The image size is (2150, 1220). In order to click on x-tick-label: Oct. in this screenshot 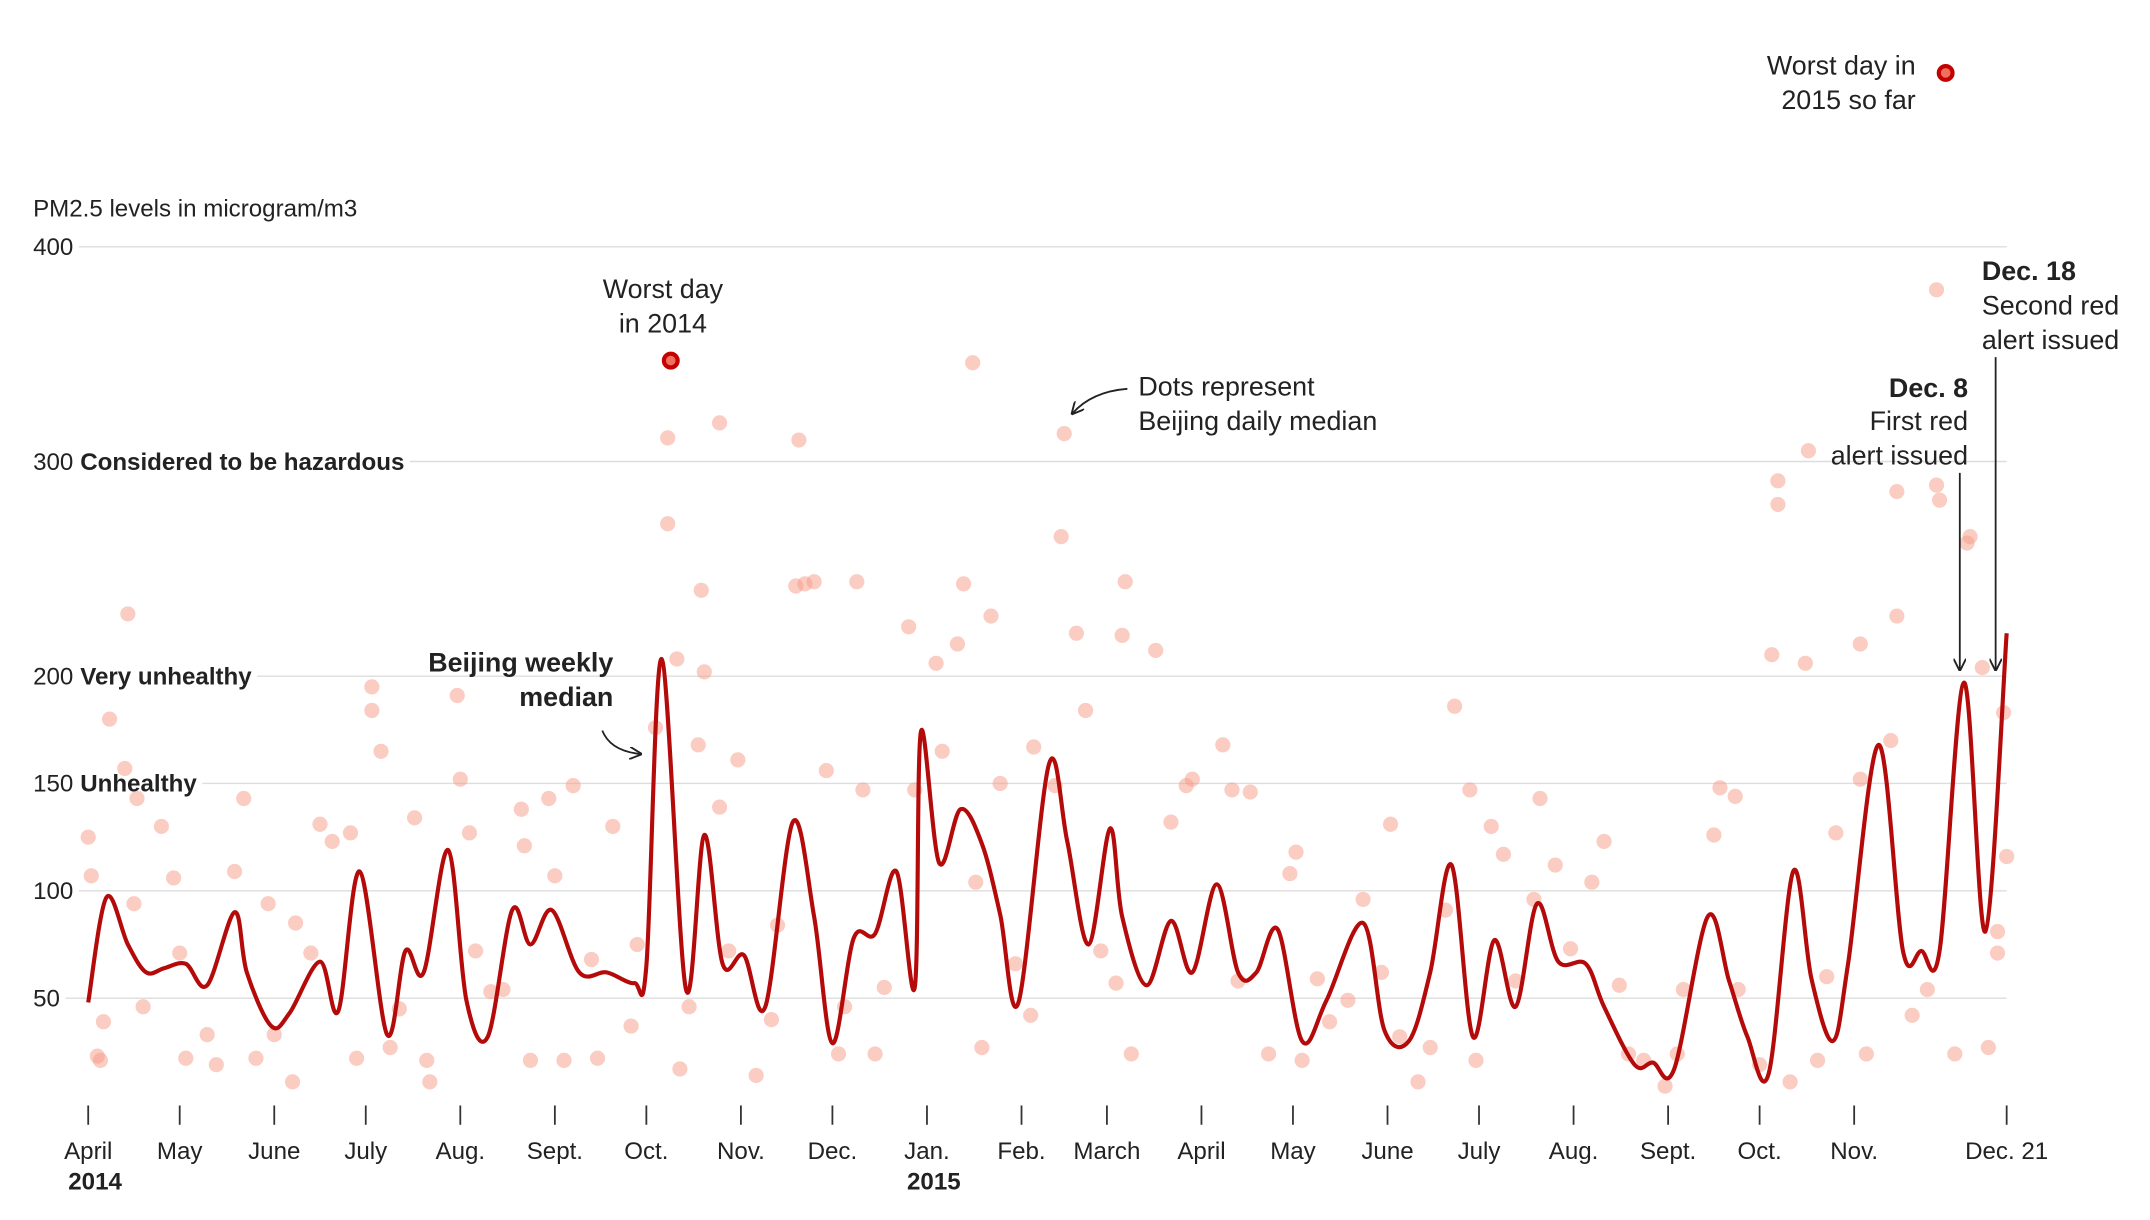, I will do `click(1760, 1151)`.